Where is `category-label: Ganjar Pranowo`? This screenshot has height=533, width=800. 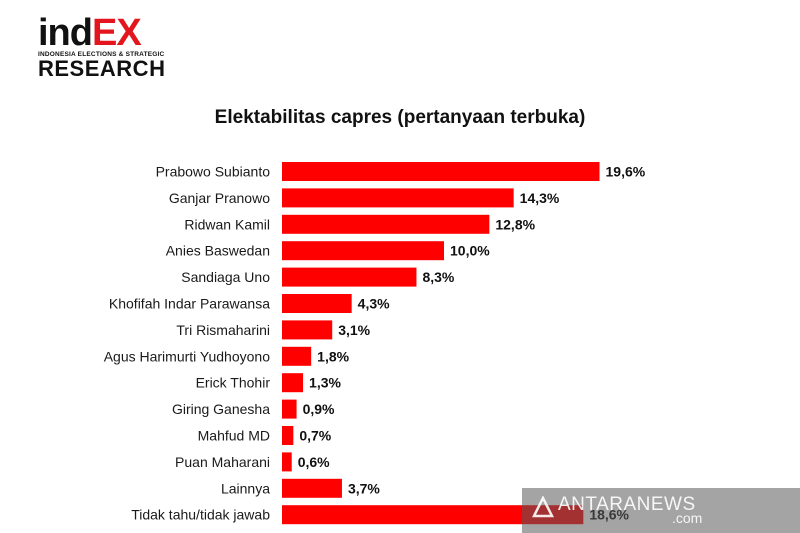 category-label: Ganjar Pranowo is located at coordinates (219, 198).